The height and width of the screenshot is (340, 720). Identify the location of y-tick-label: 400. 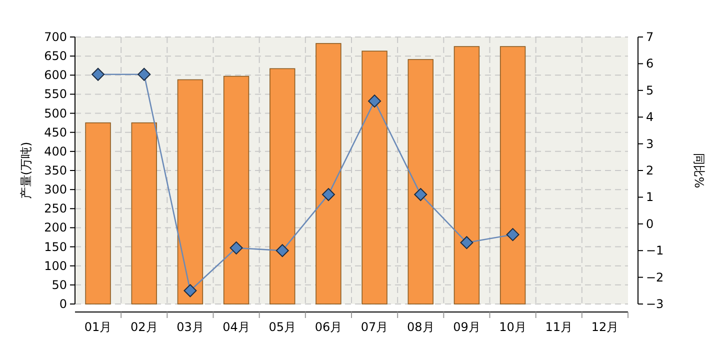
(55, 151).